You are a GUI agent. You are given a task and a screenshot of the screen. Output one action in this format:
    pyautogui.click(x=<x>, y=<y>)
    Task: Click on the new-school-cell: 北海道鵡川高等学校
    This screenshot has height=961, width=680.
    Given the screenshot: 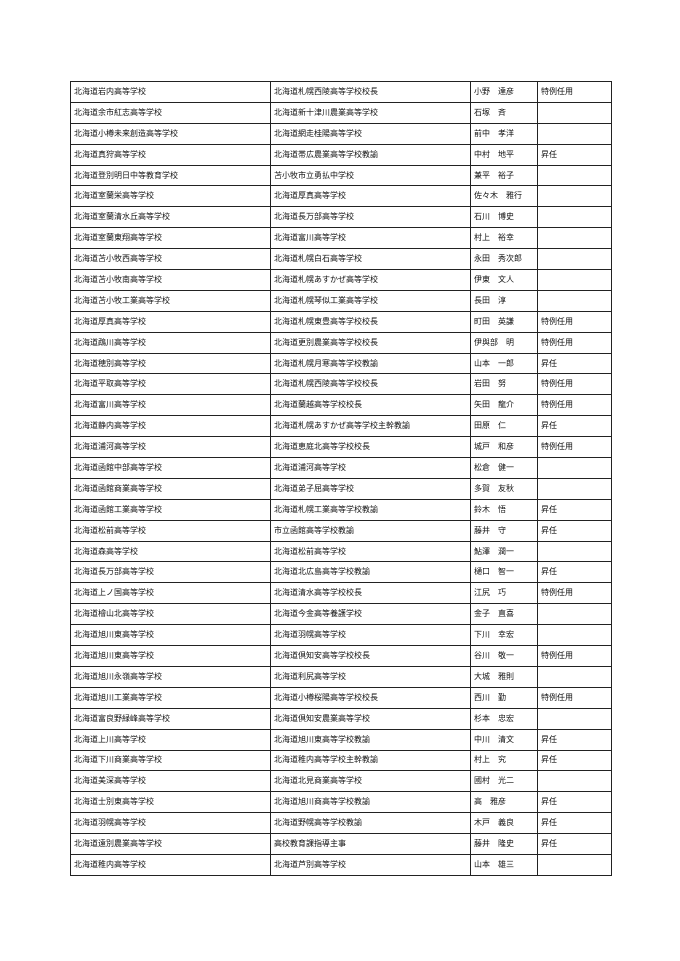 What is the action you would take?
    pyautogui.click(x=170, y=342)
    